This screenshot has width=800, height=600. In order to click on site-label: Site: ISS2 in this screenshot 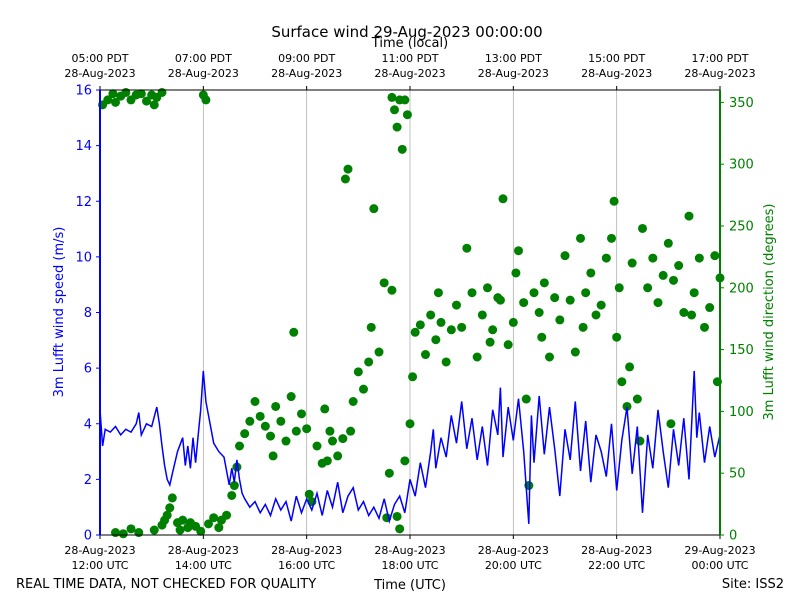, I will do `click(753, 584)`.